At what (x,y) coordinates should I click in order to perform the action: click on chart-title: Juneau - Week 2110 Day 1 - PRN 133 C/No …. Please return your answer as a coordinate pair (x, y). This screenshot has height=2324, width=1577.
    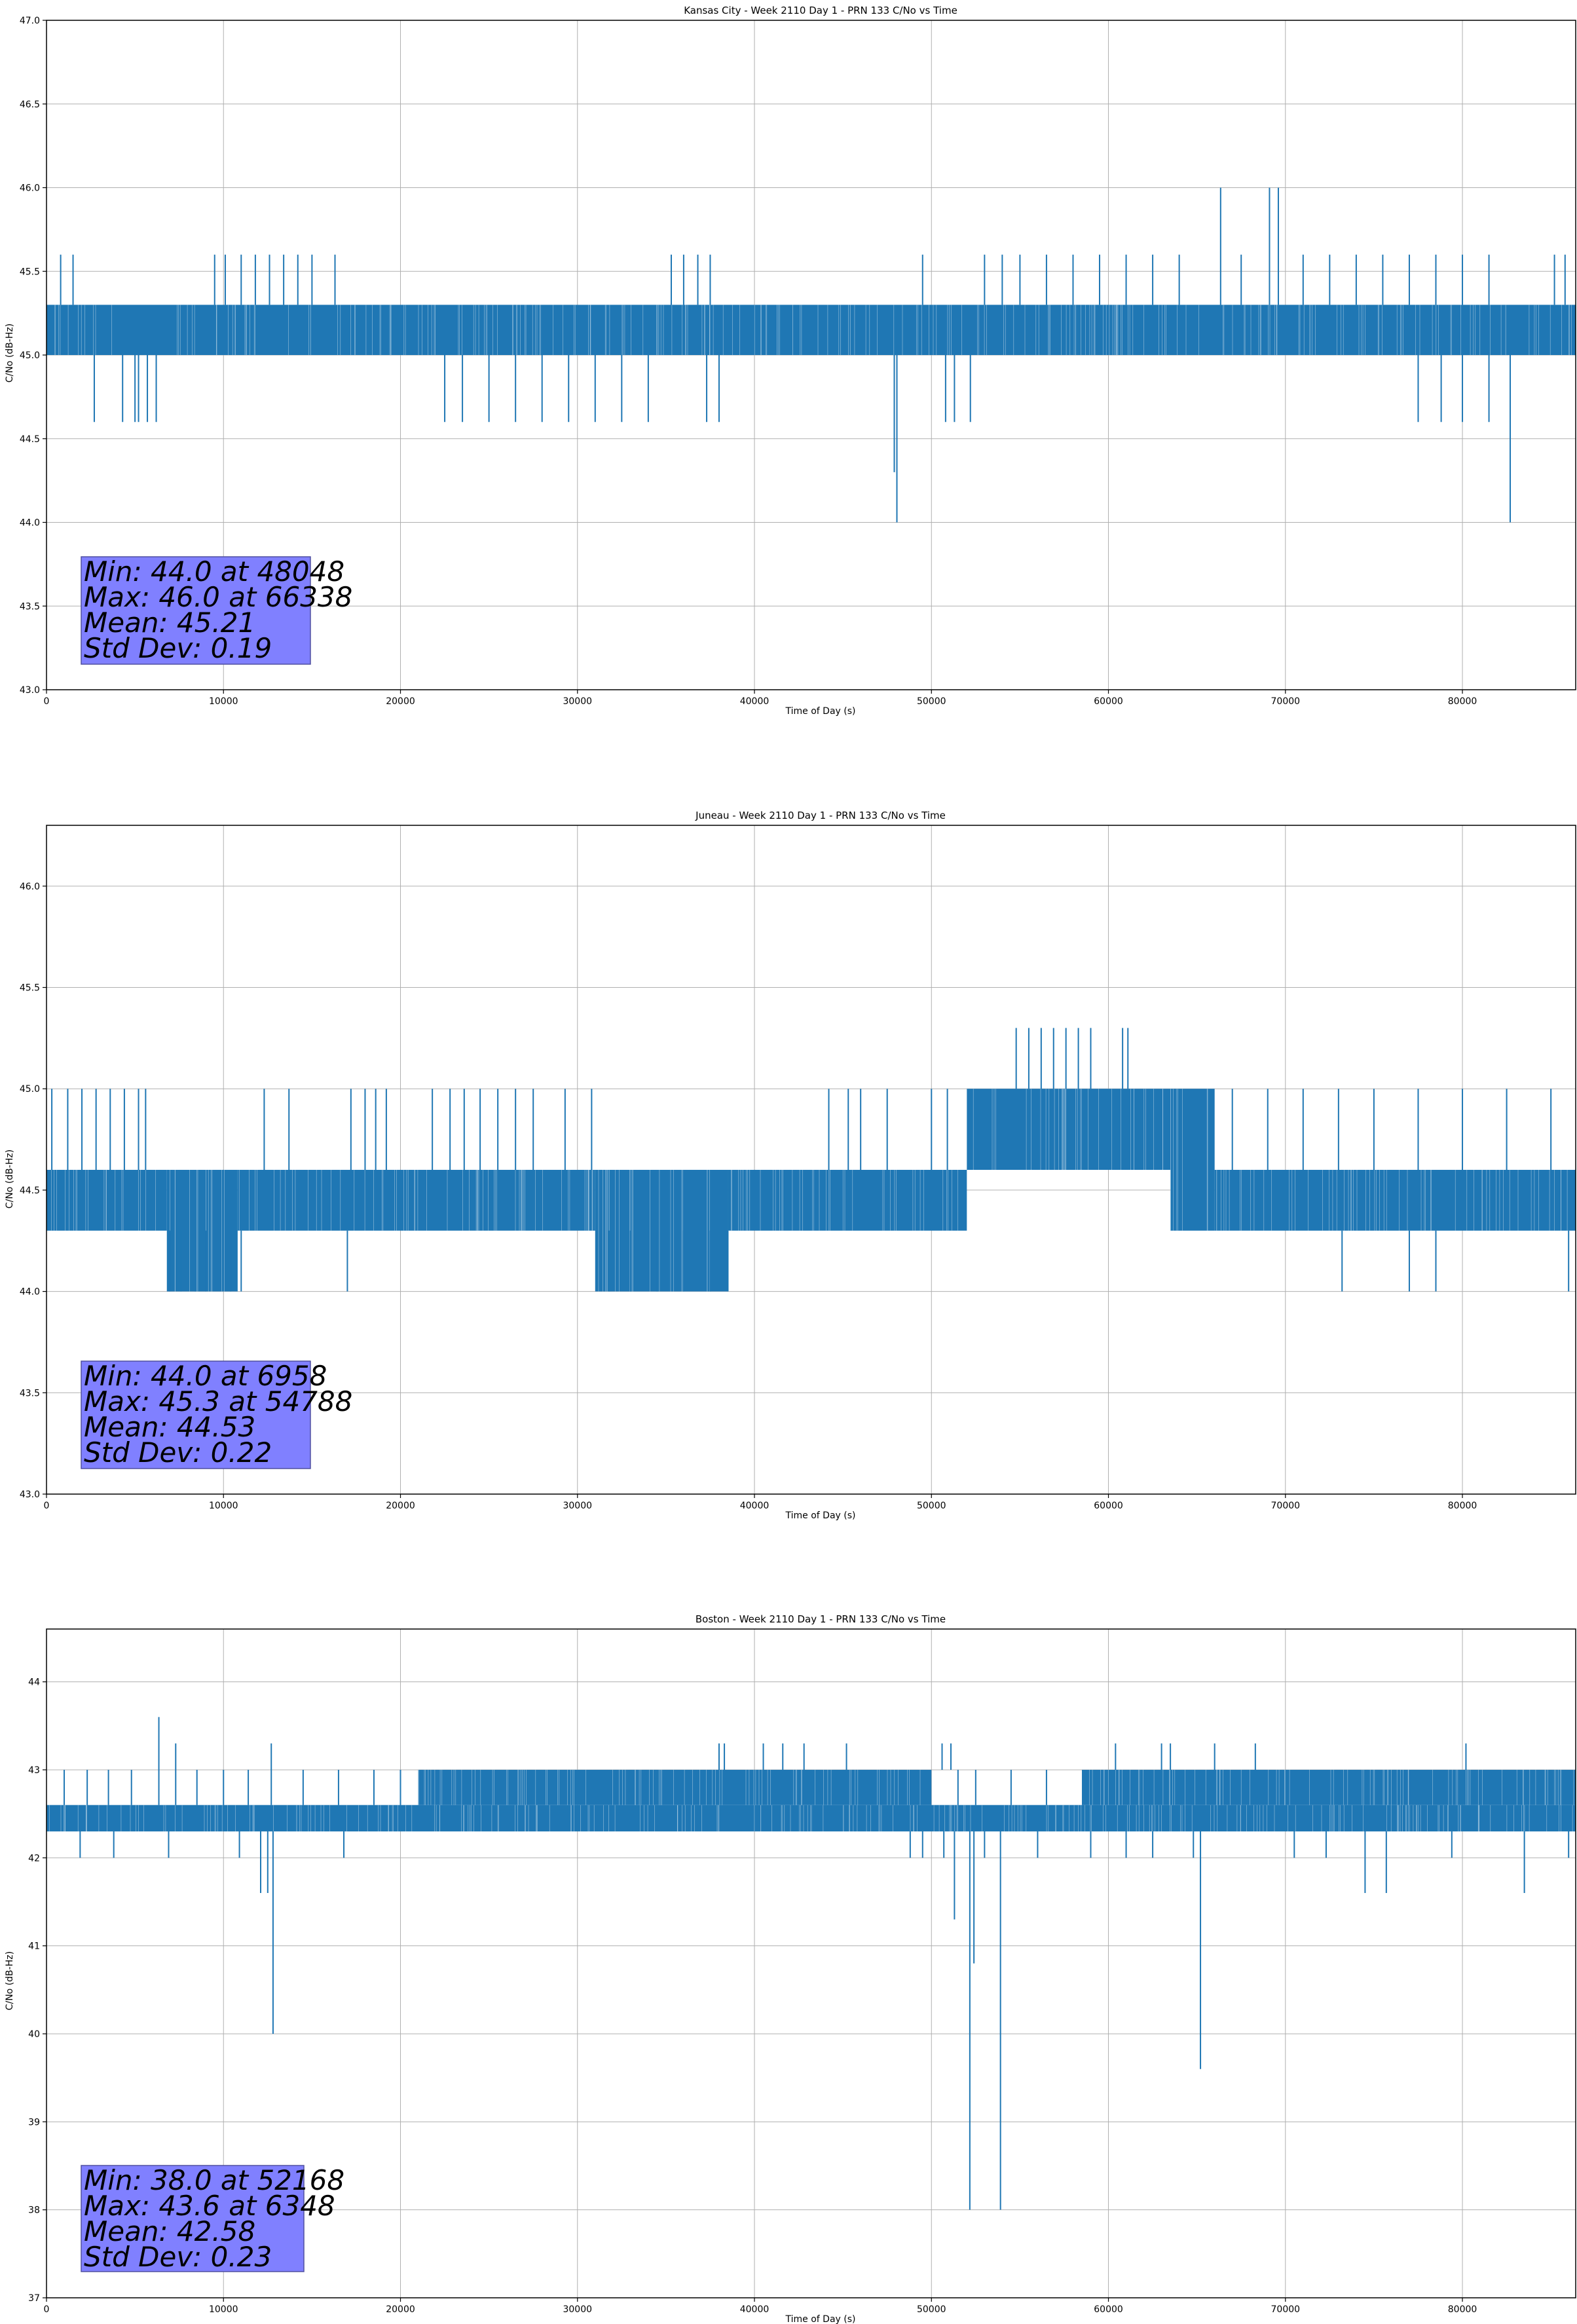
    Looking at the image, I should click on (820, 815).